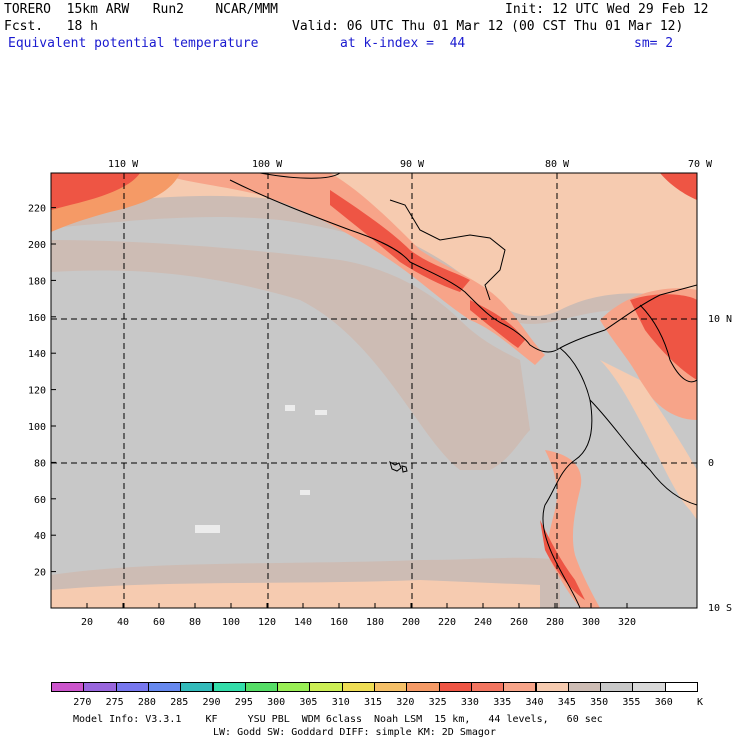 The width and height of the screenshot is (740, 740). I want to click on x-tick-label: 120, so click(267, 622).